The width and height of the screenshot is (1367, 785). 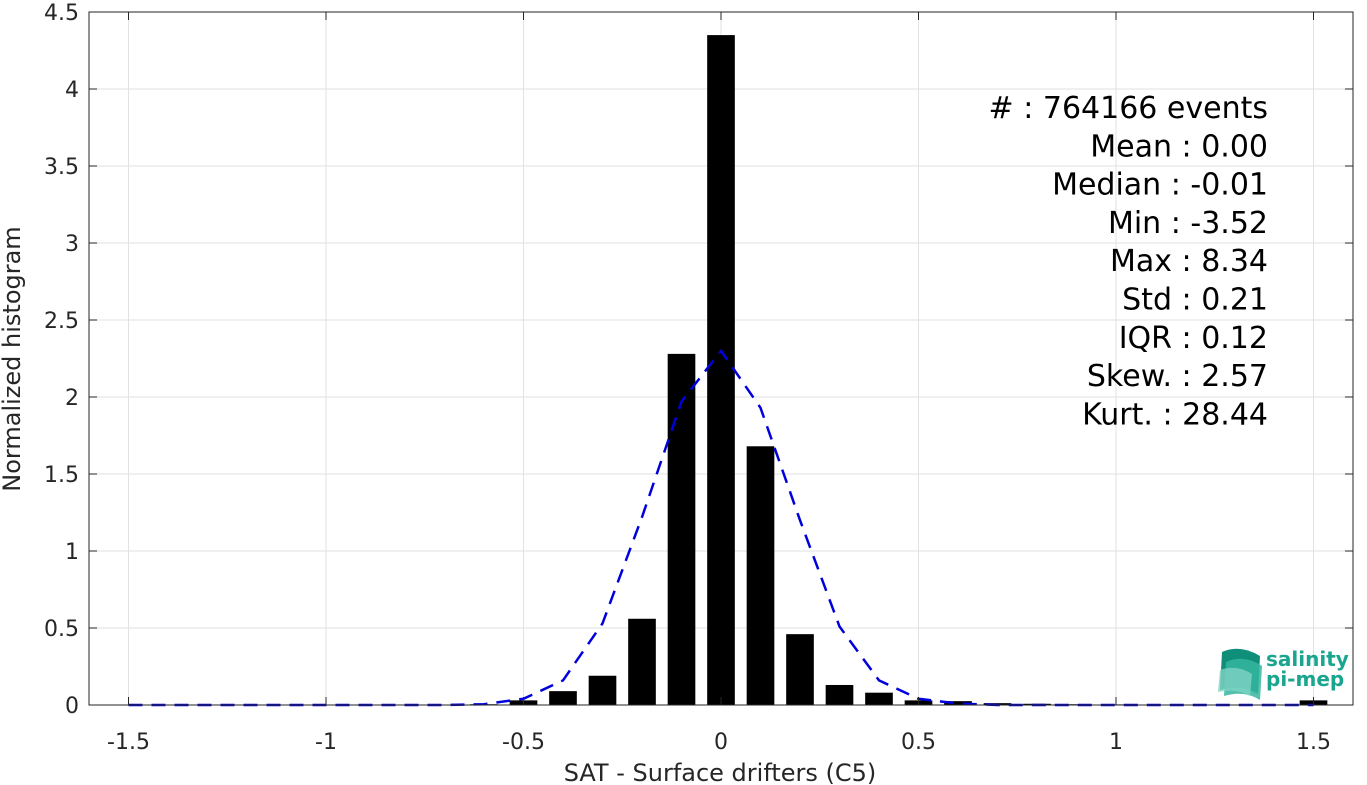 I want to click on stat-line: Median : -0.01, so click(x=1160, y=185).